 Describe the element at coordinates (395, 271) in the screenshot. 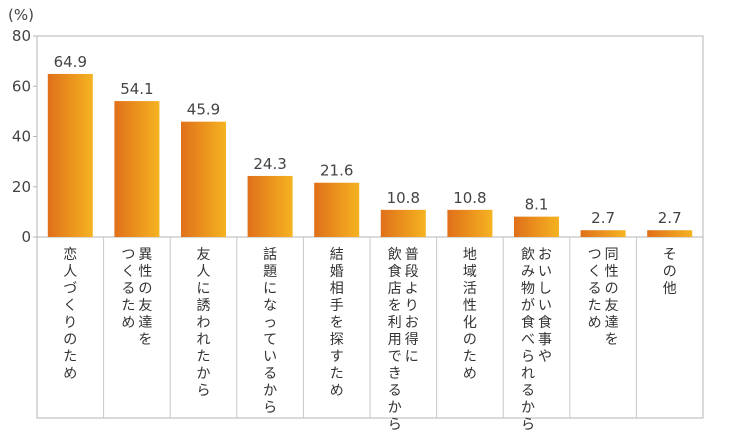

I see `category-char: 食` at that location.